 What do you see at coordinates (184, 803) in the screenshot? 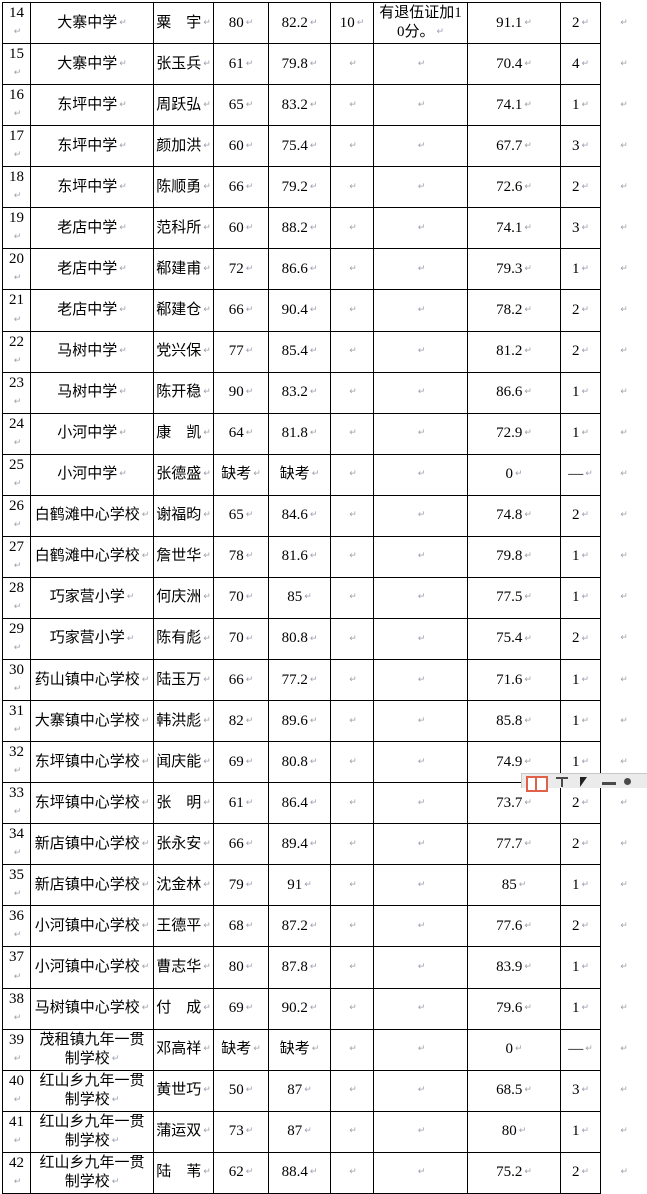
I see `cell-name: 张 明↵` at bounding box center [184, 803].